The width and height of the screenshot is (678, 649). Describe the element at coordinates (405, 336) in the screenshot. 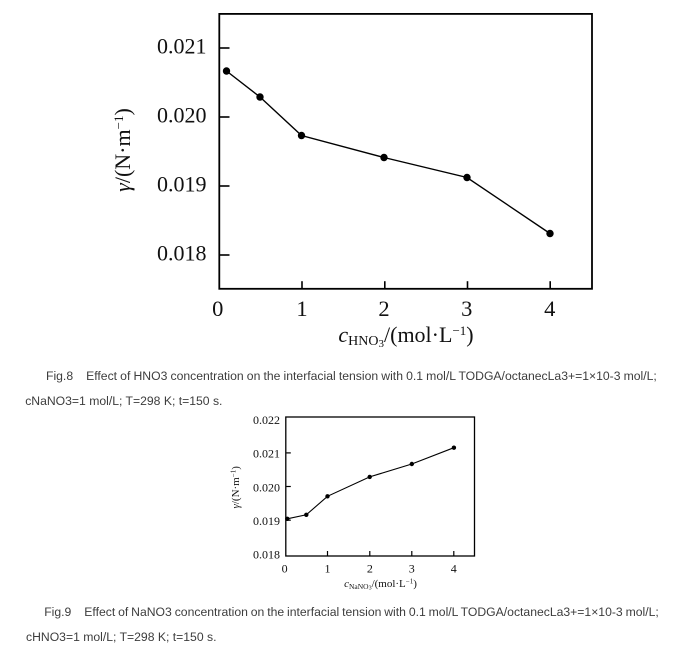

I see `svg-text: cHNO3/(mol·L−1)` at that location.